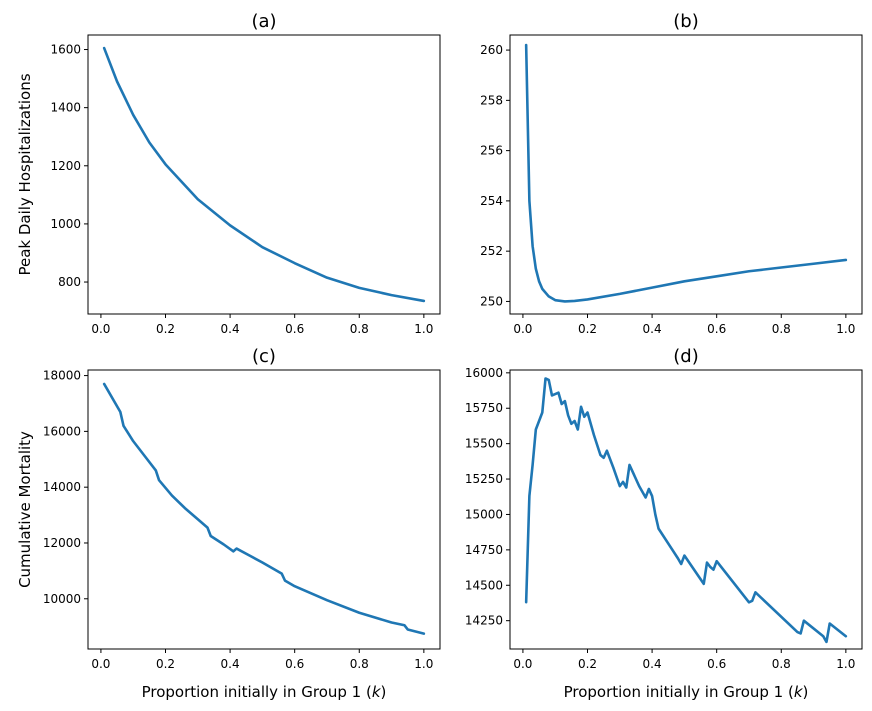 The height and width of the screenshot is (711, 872). Describe the element at coordinates (69, 282) in the screenshot. I see `y-tick-label: 800` at that location.